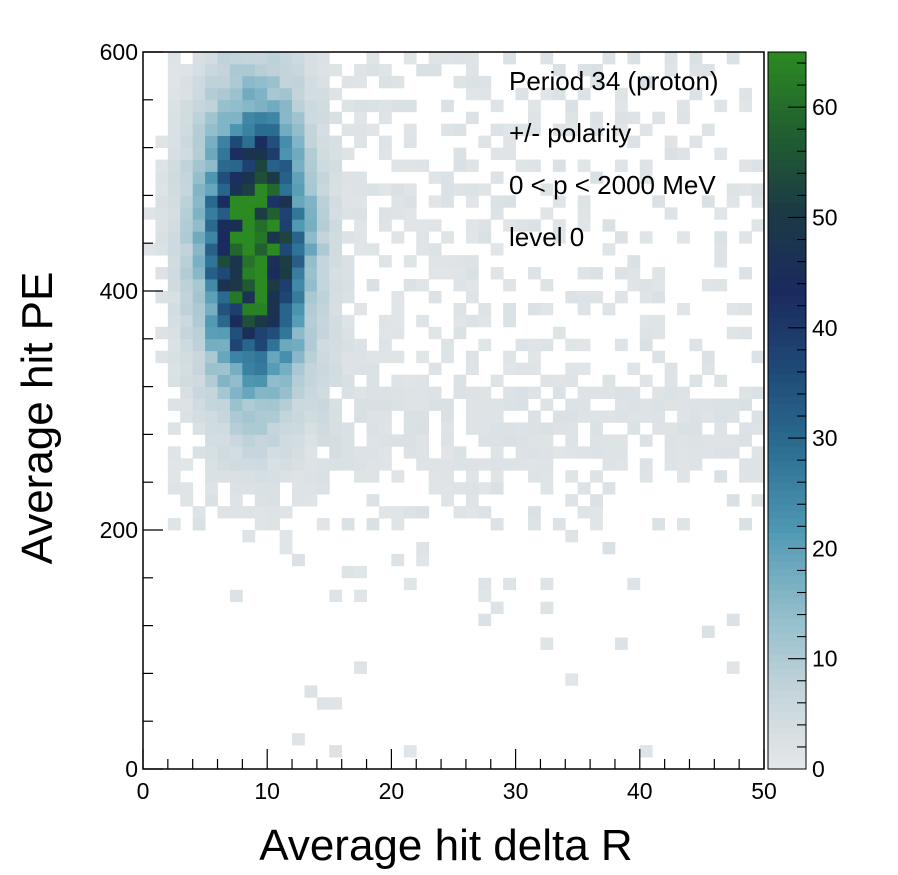 The width and height of the screenshot is (898, 875). Describe the element at coordinates (119, 530) in the screenshot. I see `y-tick-label: 200` at that location.